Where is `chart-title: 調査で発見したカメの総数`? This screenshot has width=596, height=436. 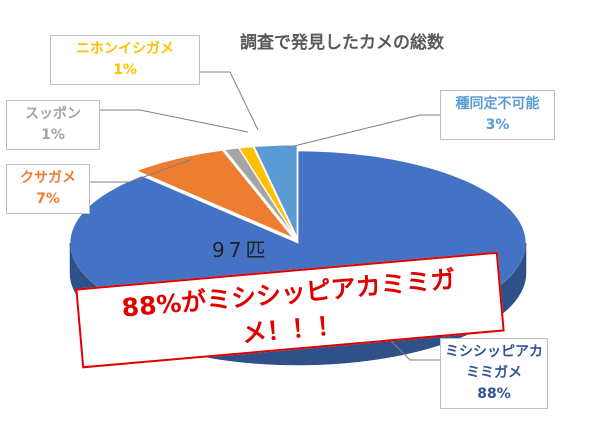 chart-title: 調査で発見したカメの総数 is located at coordinates (342, 43).